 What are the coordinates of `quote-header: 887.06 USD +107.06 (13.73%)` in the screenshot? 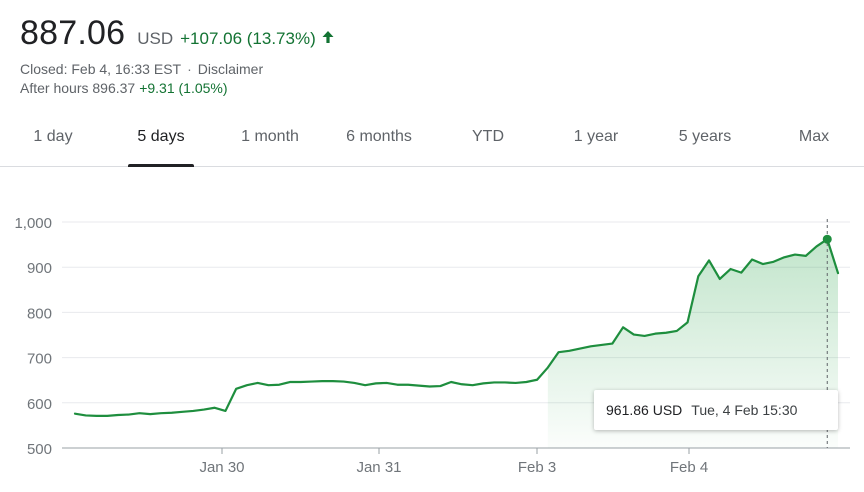 It's located at (177, 33).